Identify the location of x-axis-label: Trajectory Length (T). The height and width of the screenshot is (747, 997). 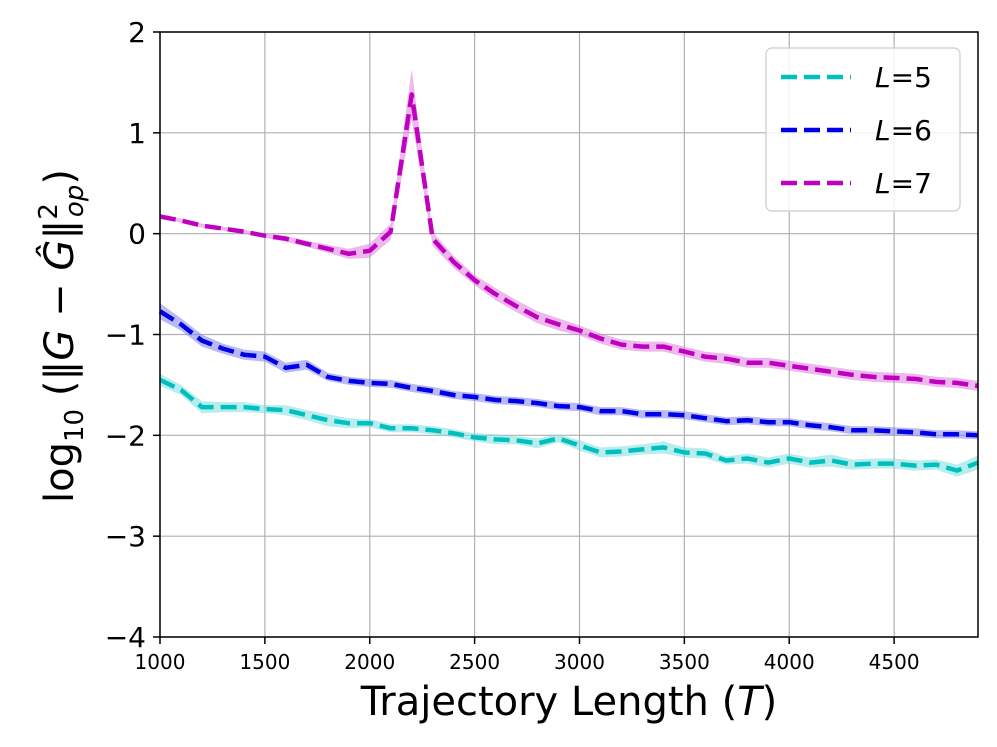
(569, 702).